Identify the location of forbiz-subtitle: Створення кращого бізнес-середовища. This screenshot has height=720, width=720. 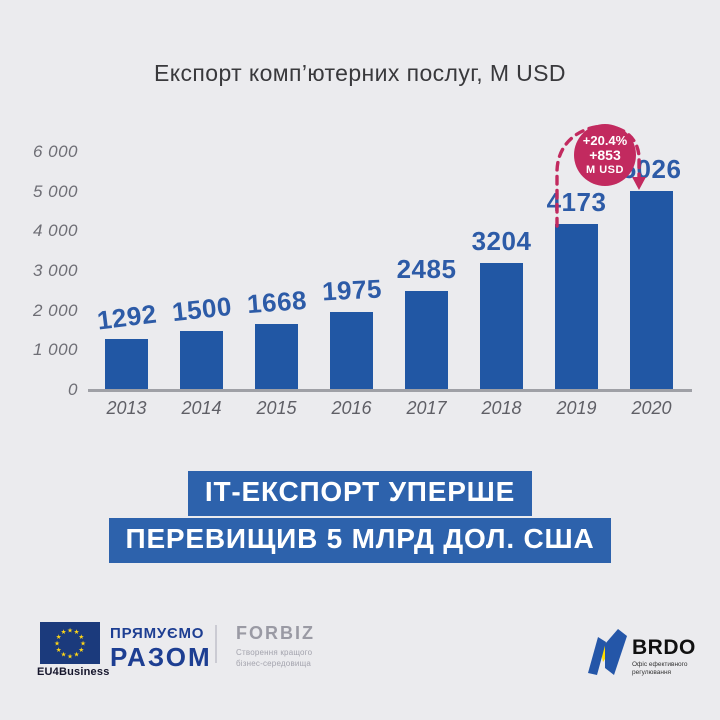
(275, 659).